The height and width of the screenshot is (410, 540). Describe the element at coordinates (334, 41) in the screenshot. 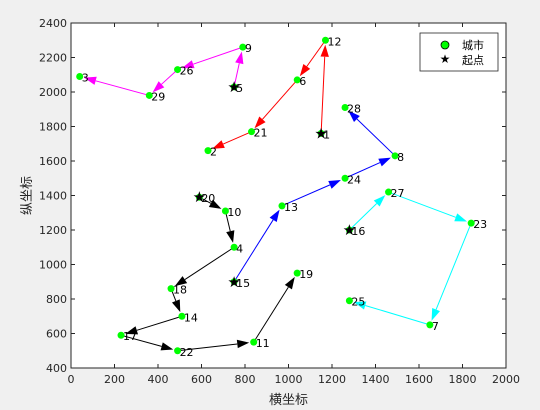

I see `city-label: 12` at that location.